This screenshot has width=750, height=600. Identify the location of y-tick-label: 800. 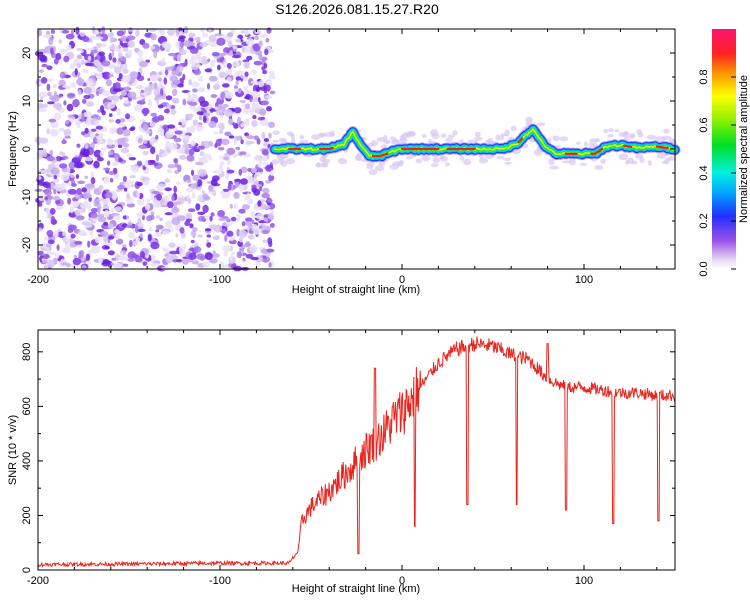
(27, 352).